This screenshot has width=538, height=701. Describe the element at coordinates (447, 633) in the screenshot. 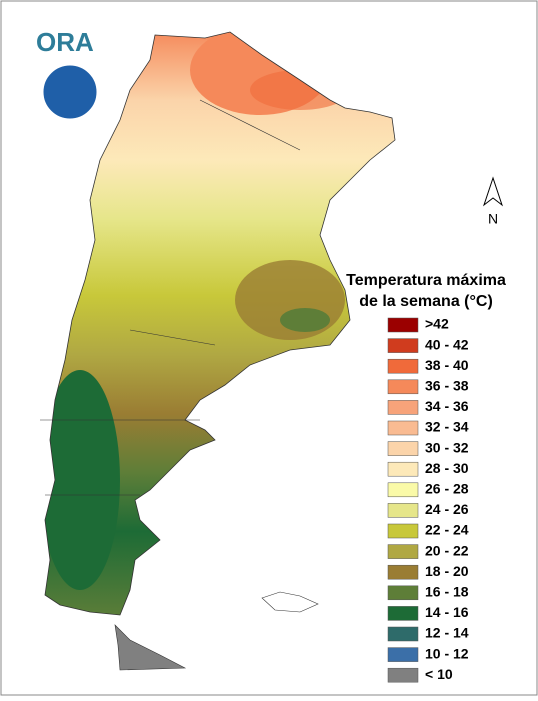

I see `legend-label: 12 - 14` at that location.